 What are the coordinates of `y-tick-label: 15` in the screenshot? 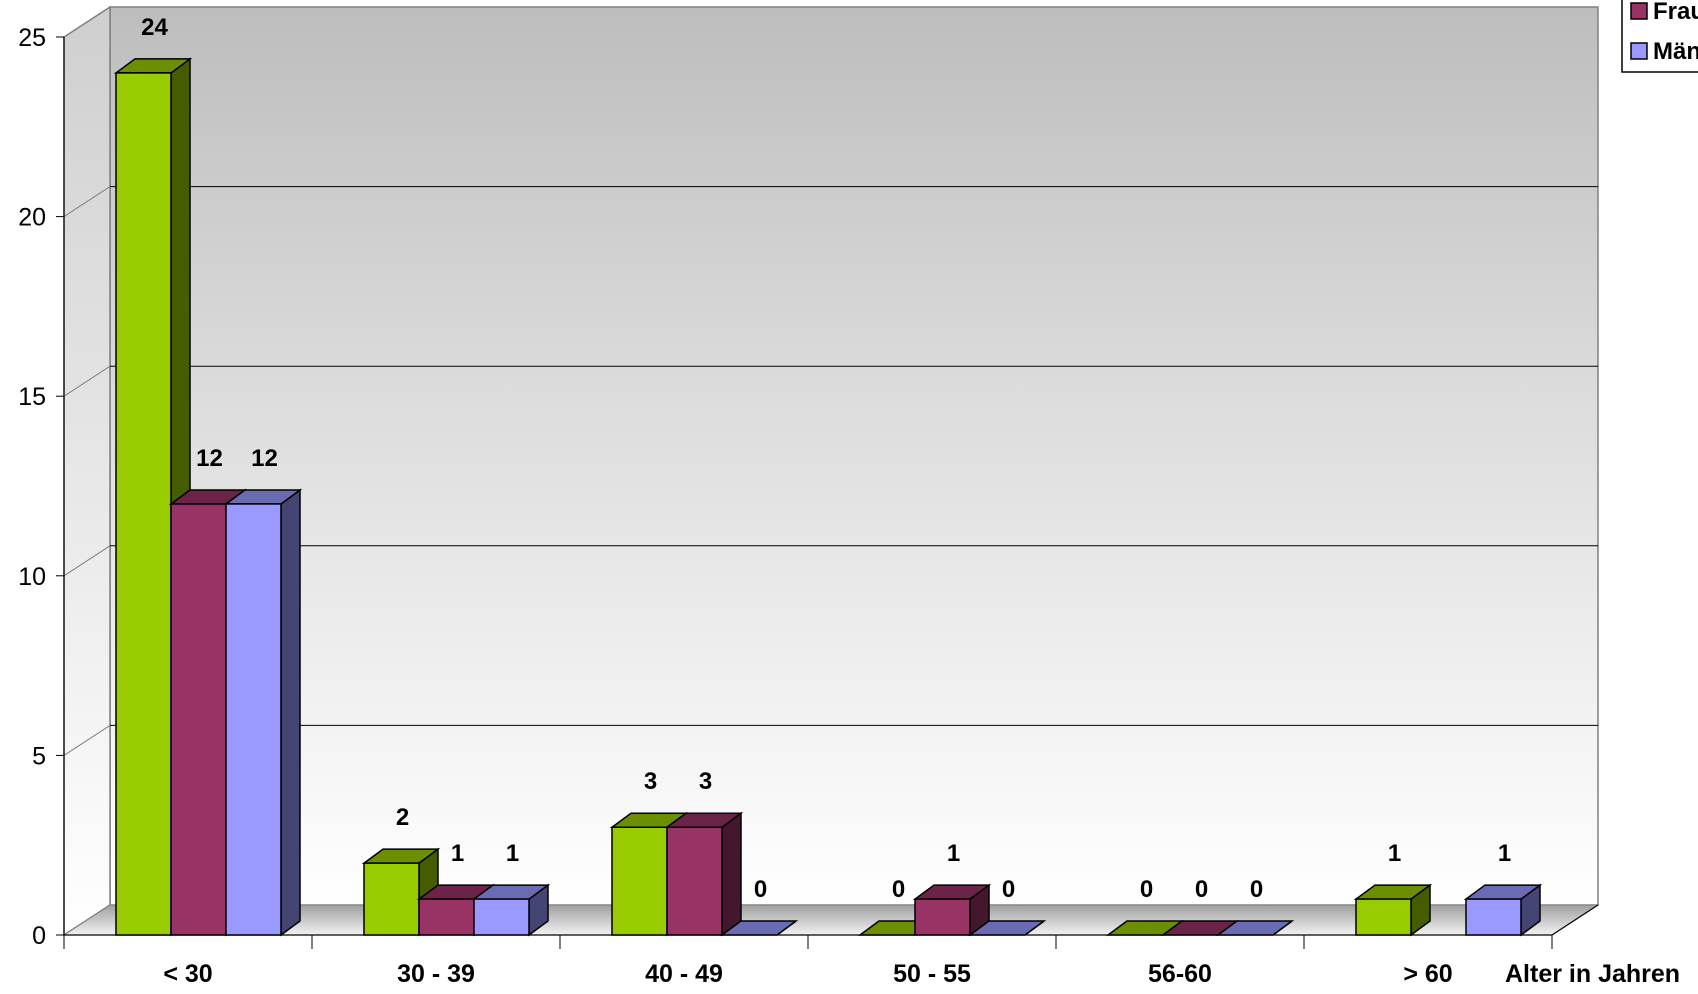 It's located at (32, 397).